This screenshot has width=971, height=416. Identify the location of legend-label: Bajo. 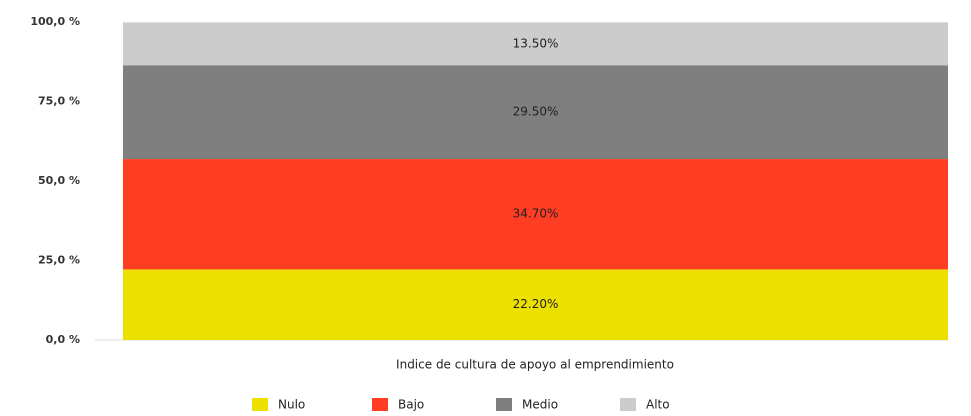
(411, 405).